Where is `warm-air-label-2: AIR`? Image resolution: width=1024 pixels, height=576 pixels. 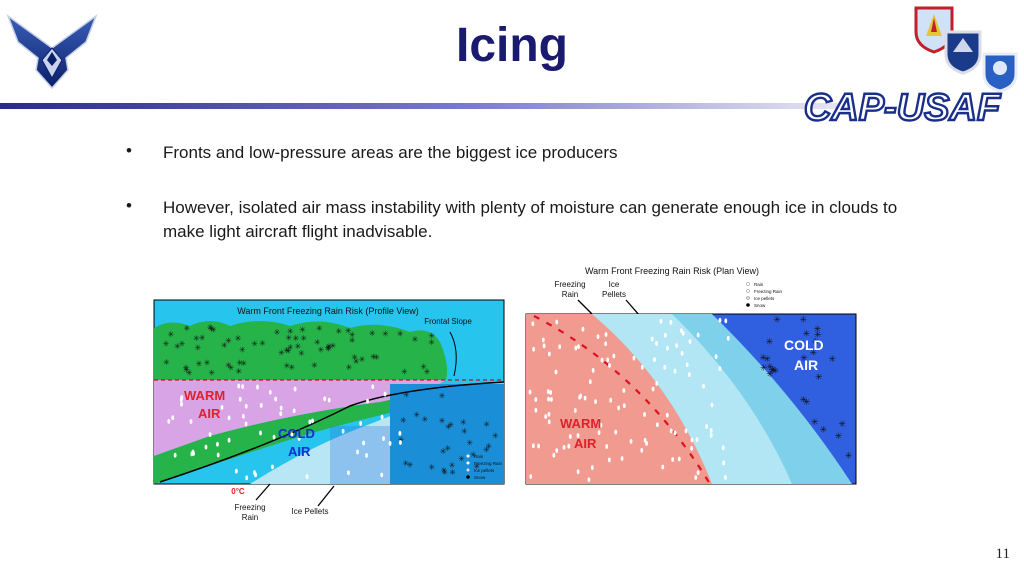 warm-air-label-2: AIR is located at coordinates (209, 413).